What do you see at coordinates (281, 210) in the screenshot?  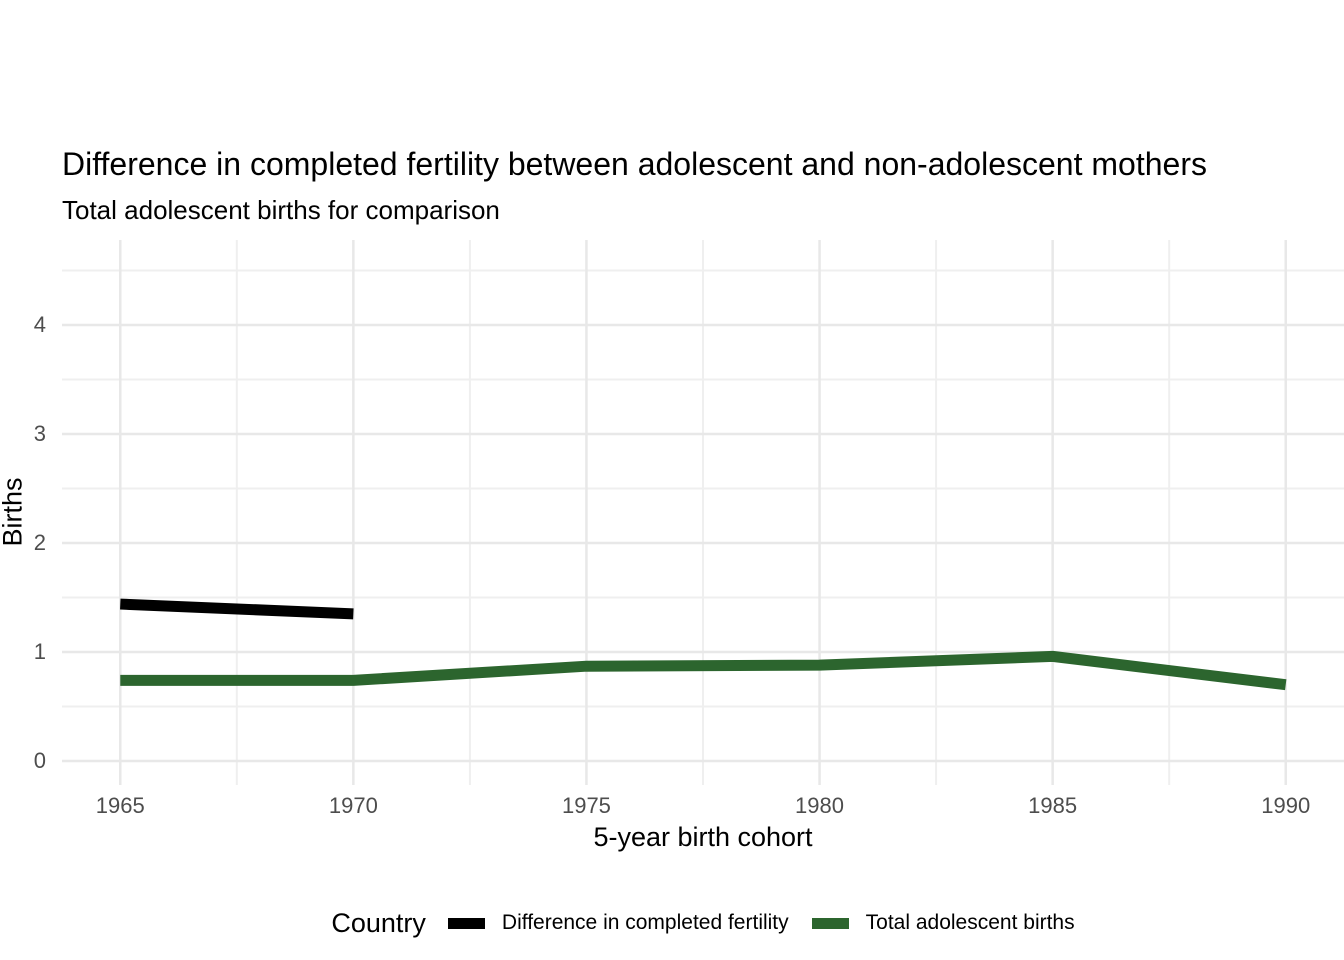 I see `chart-subtitle: Total adolescent births for comparison` at bounding box center [281, 210].